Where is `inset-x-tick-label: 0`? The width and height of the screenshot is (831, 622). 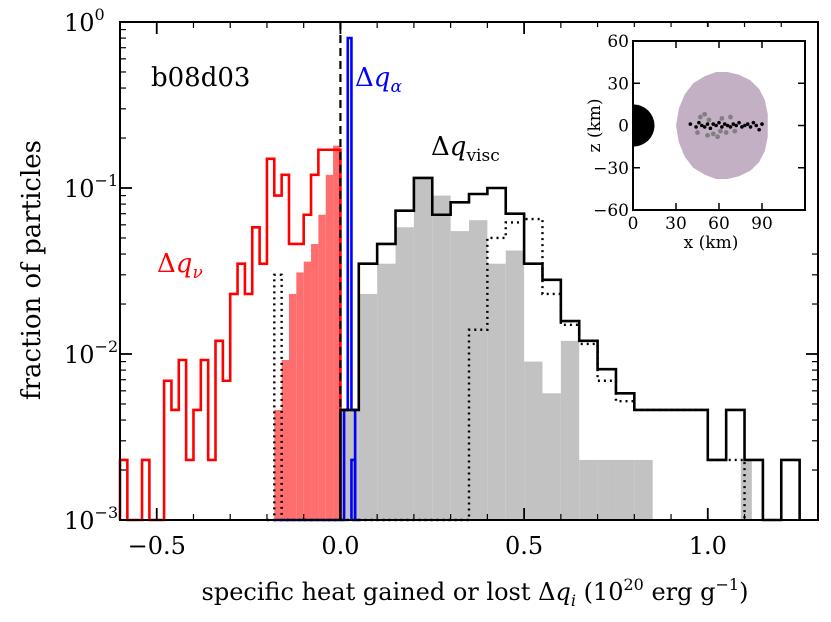 inset-x-tick-label: 0 is located at coordinates (633, 224).